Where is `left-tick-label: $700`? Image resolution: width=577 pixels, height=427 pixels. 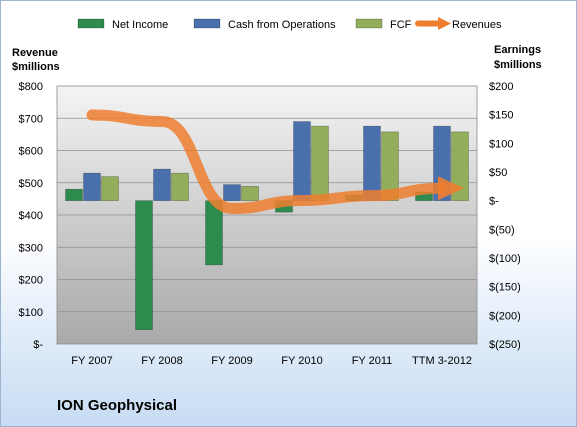
left-tick-label: $700 is located at coordinates (31, 119).